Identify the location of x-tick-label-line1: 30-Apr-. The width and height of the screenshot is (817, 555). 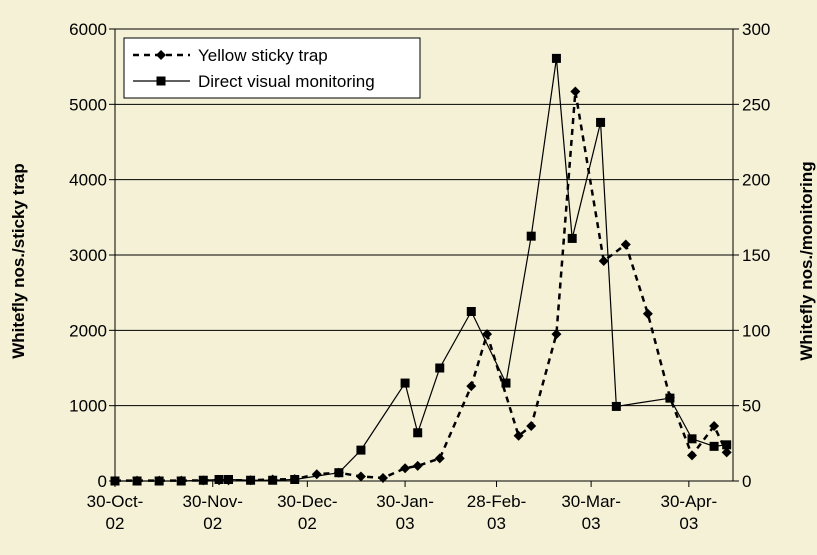
(689, 501).